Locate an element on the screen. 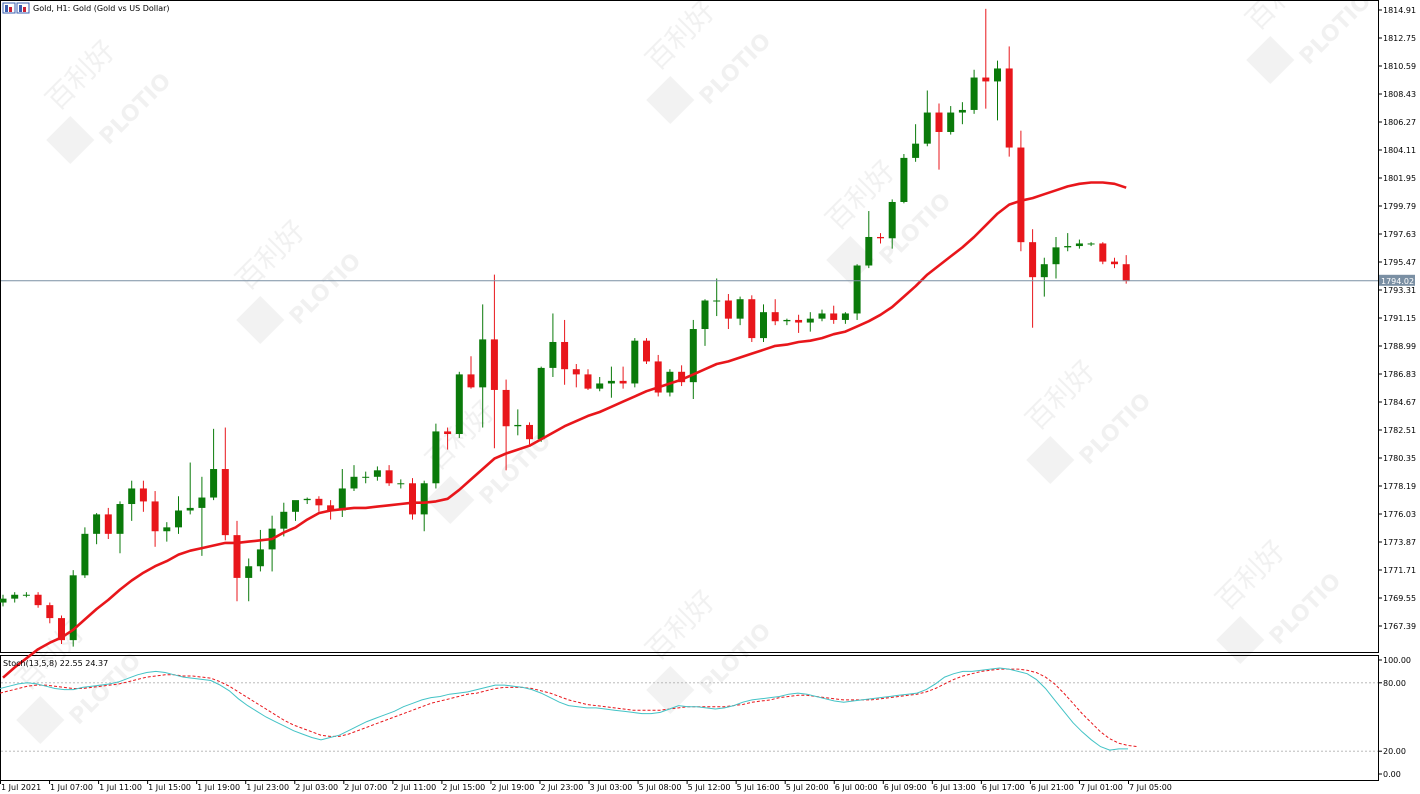 This screenshot has width=1420, height=794. time-label: 7 Jul 01:00 is located at coordinates (1101, 787).